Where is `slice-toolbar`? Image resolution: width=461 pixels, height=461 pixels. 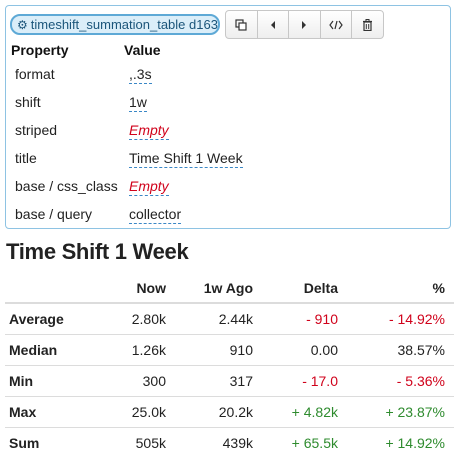 slice-toolbar is located at coordinates (304, 24).